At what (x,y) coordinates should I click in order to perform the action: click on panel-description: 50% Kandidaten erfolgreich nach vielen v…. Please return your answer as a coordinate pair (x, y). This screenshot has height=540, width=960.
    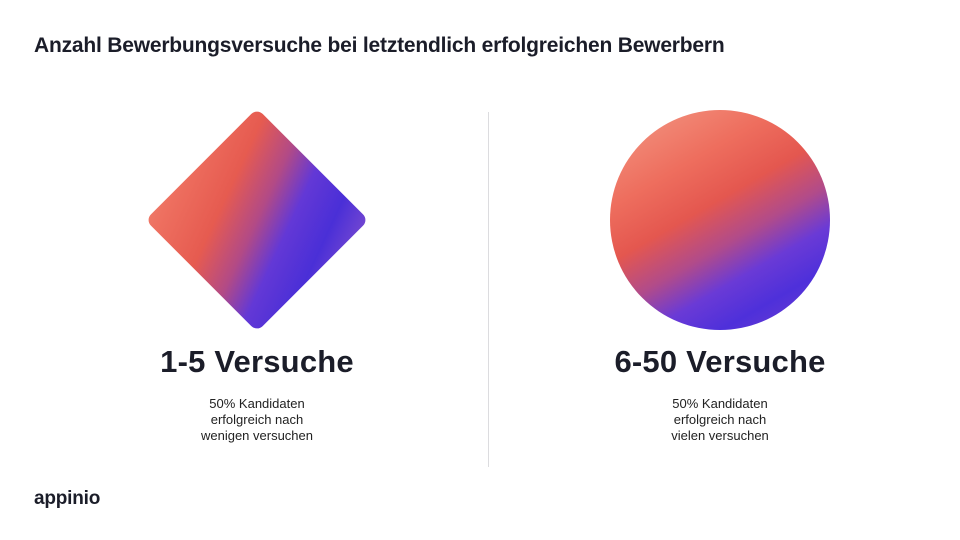
    Looking at the image, I should click on (720, 420).